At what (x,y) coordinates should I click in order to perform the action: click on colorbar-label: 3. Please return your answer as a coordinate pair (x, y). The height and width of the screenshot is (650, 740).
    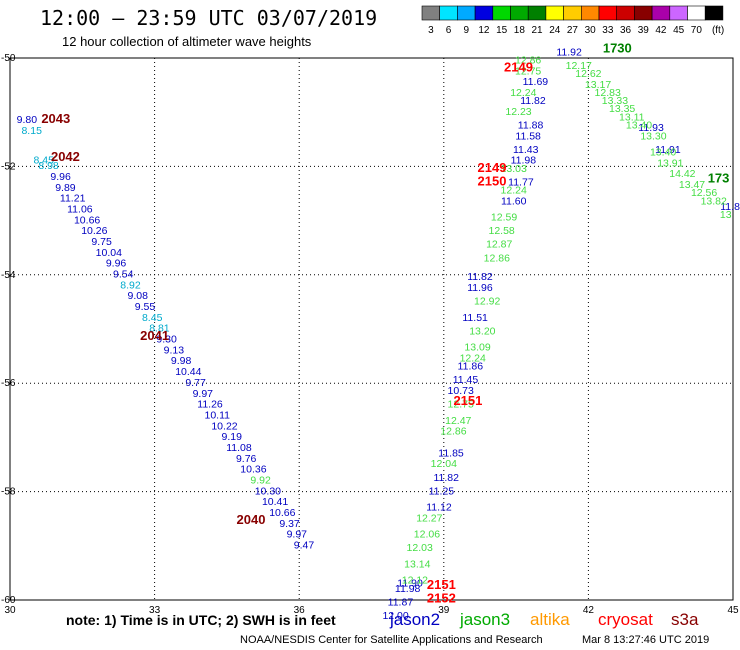
    Looking at the image, I should click on (431, 30).